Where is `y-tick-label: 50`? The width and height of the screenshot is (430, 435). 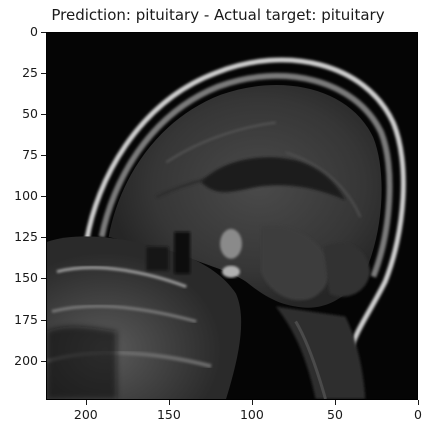 y-tick-label: 50 is located at coordinates (30, 114).